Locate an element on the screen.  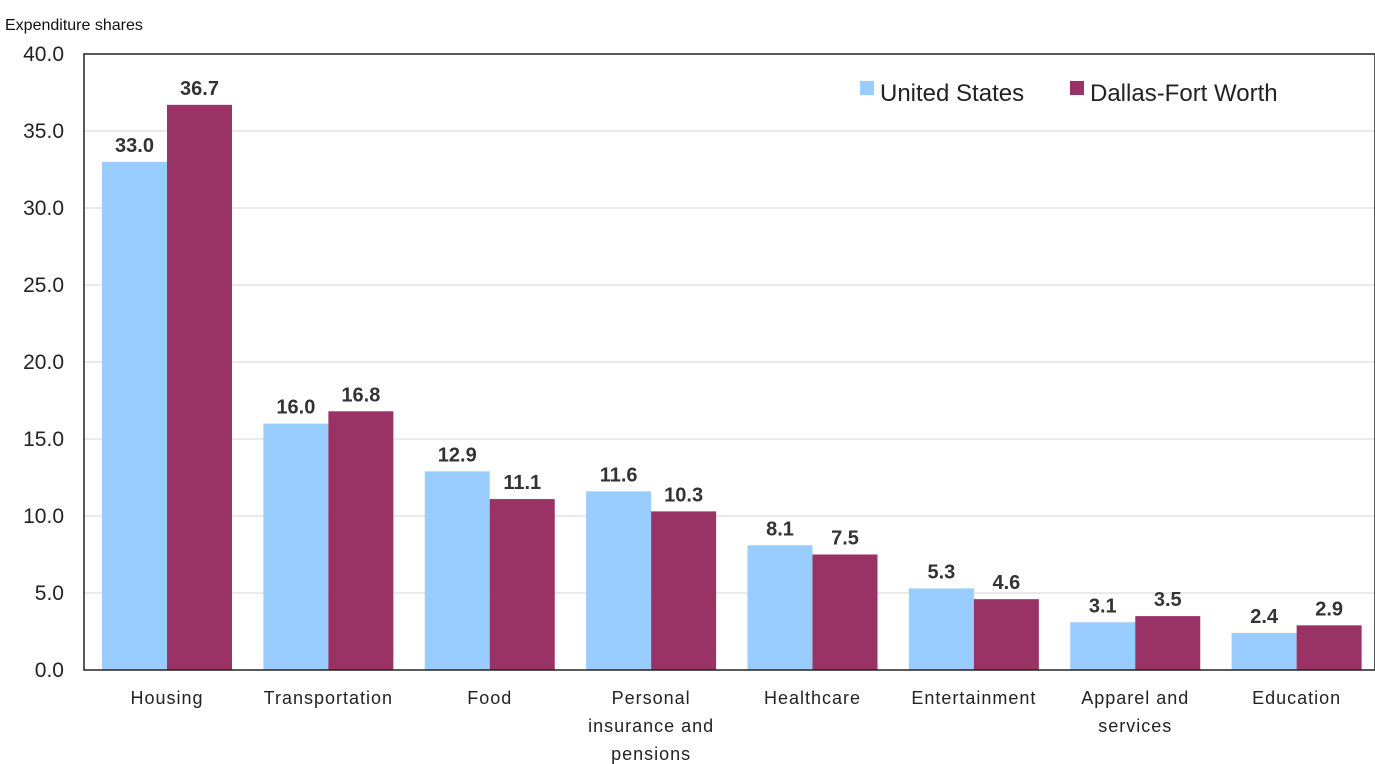
y-tick-label: 20.0 is located at coordinates (43, 362).